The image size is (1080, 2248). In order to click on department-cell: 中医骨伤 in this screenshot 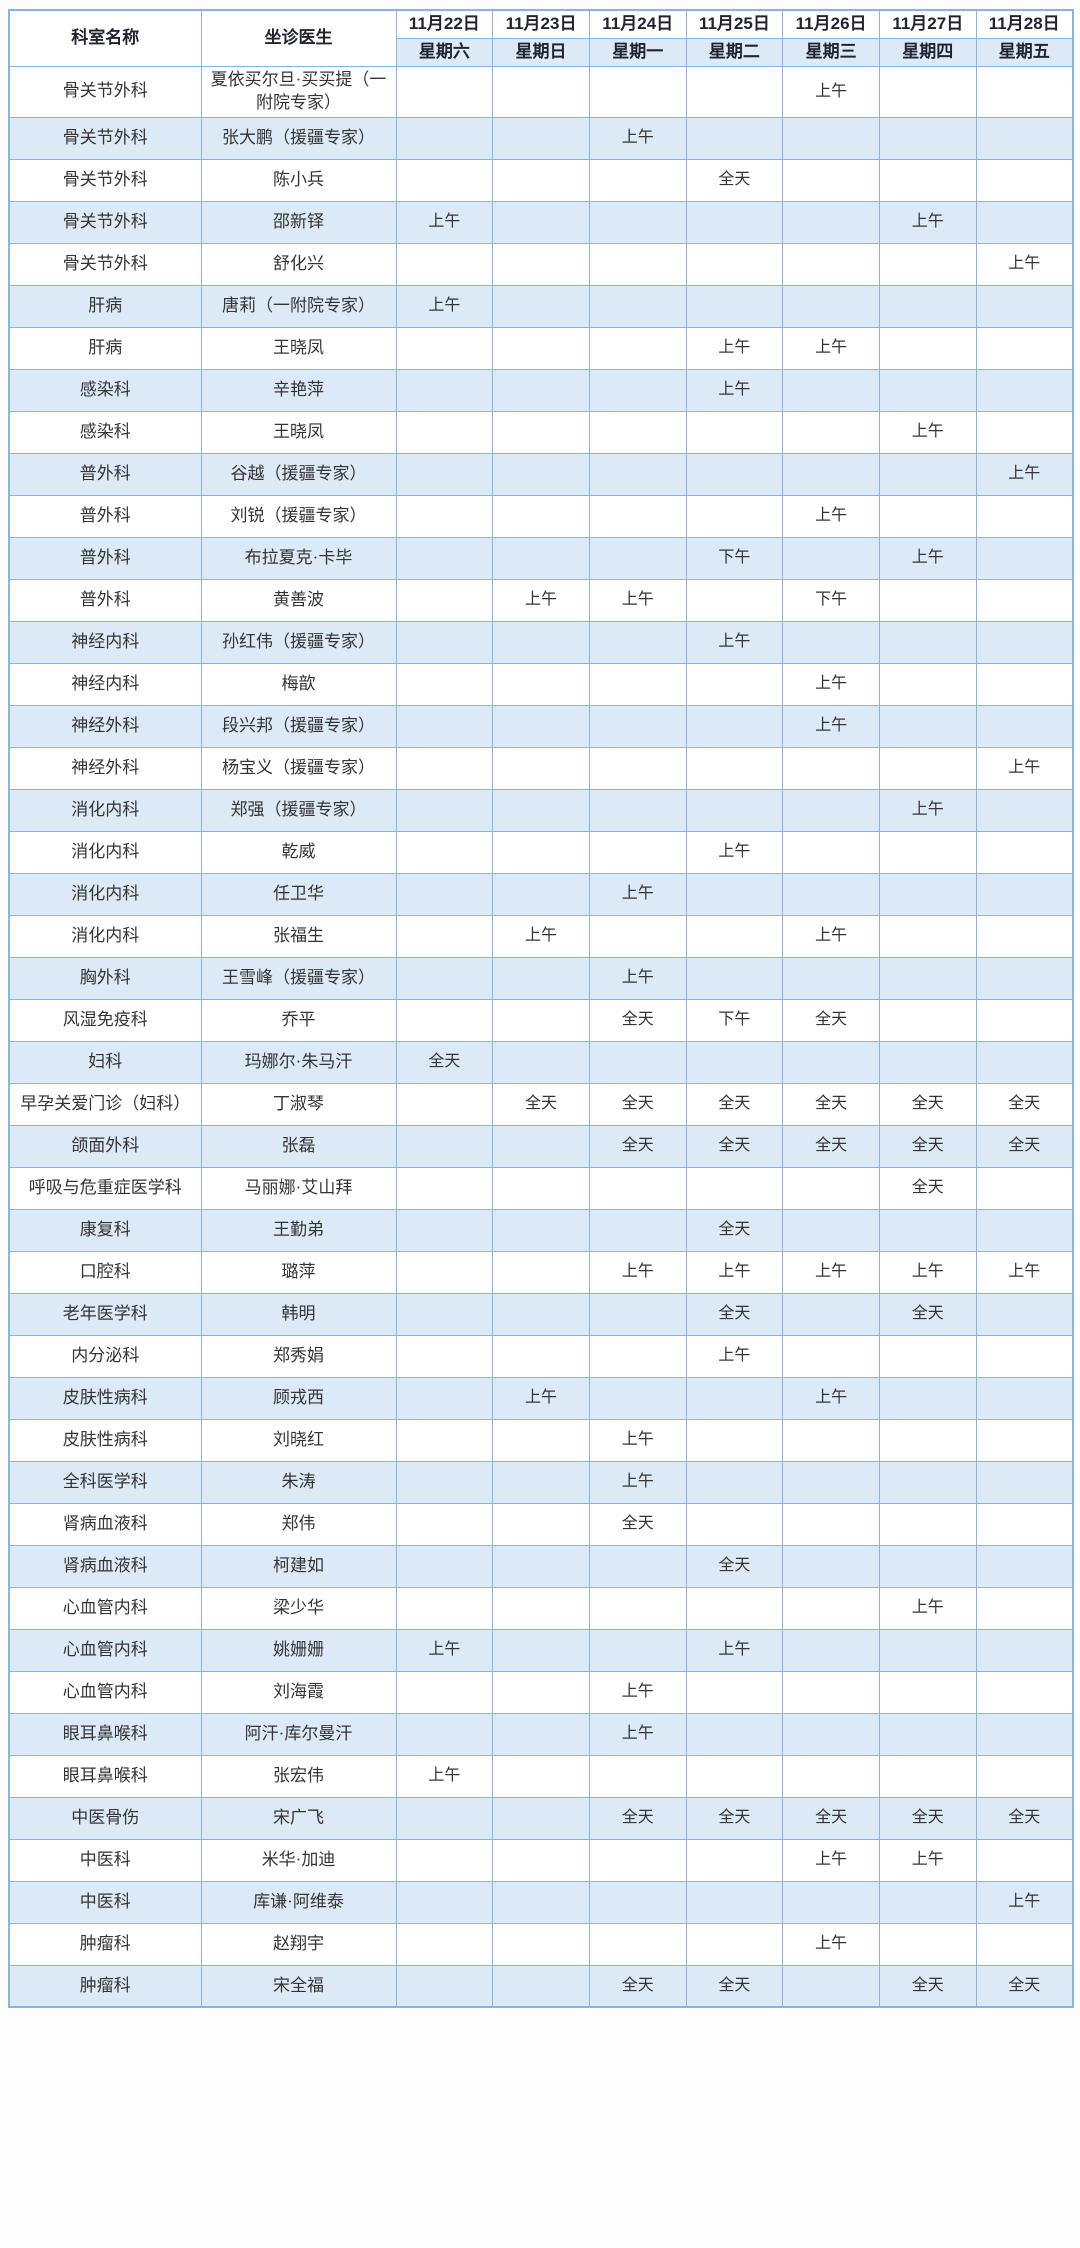, I will do `click(105, 1818)`.